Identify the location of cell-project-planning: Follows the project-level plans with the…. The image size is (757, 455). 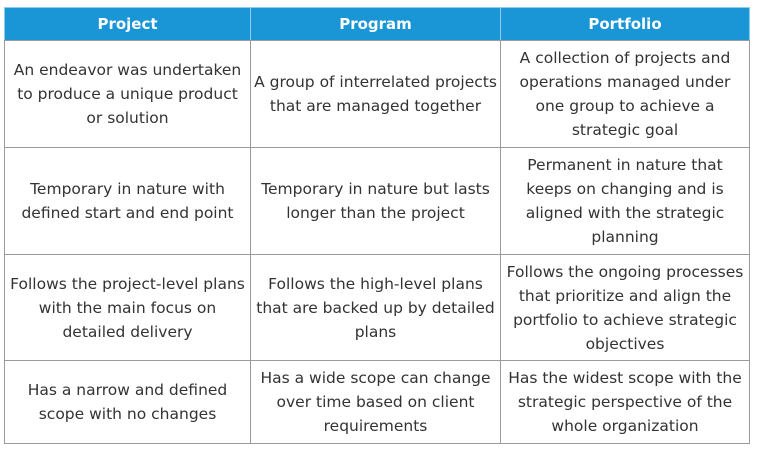
(127, 307).